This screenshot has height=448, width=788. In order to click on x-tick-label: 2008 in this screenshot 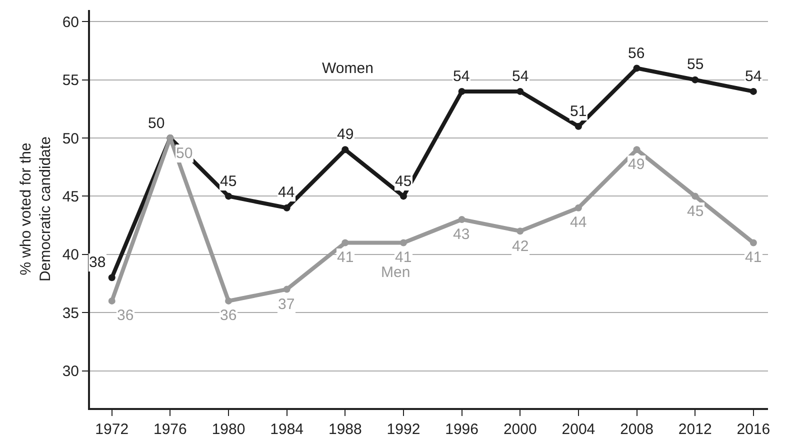, I will do `click(637, 429)`.